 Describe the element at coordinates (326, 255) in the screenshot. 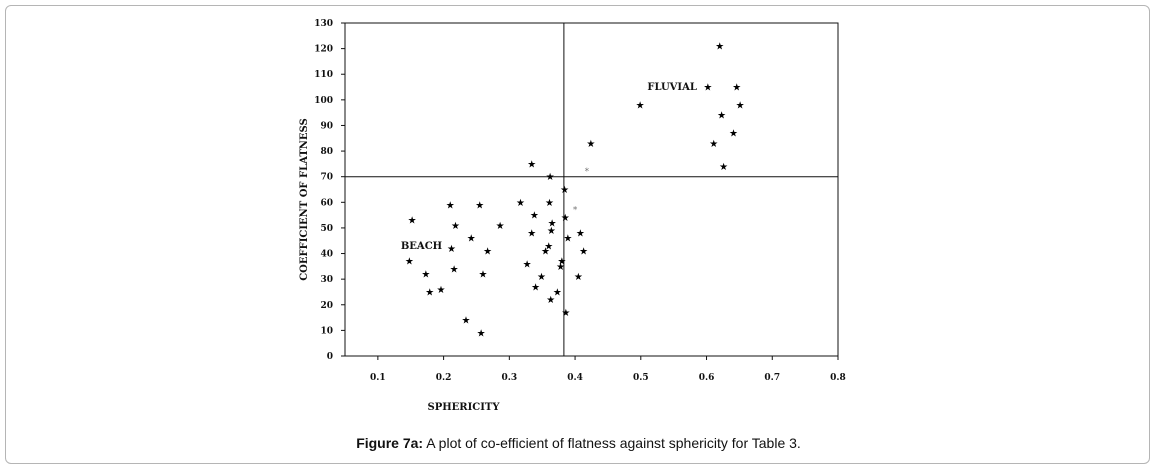

I see `y-tick-label: 40` at that location.